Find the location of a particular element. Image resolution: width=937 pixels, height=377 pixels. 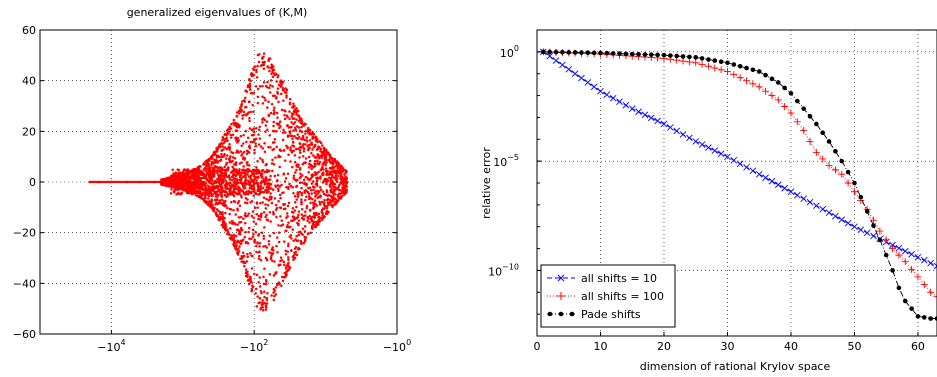

right-y-tick-label: 100 is located at coordinates (509, 52).